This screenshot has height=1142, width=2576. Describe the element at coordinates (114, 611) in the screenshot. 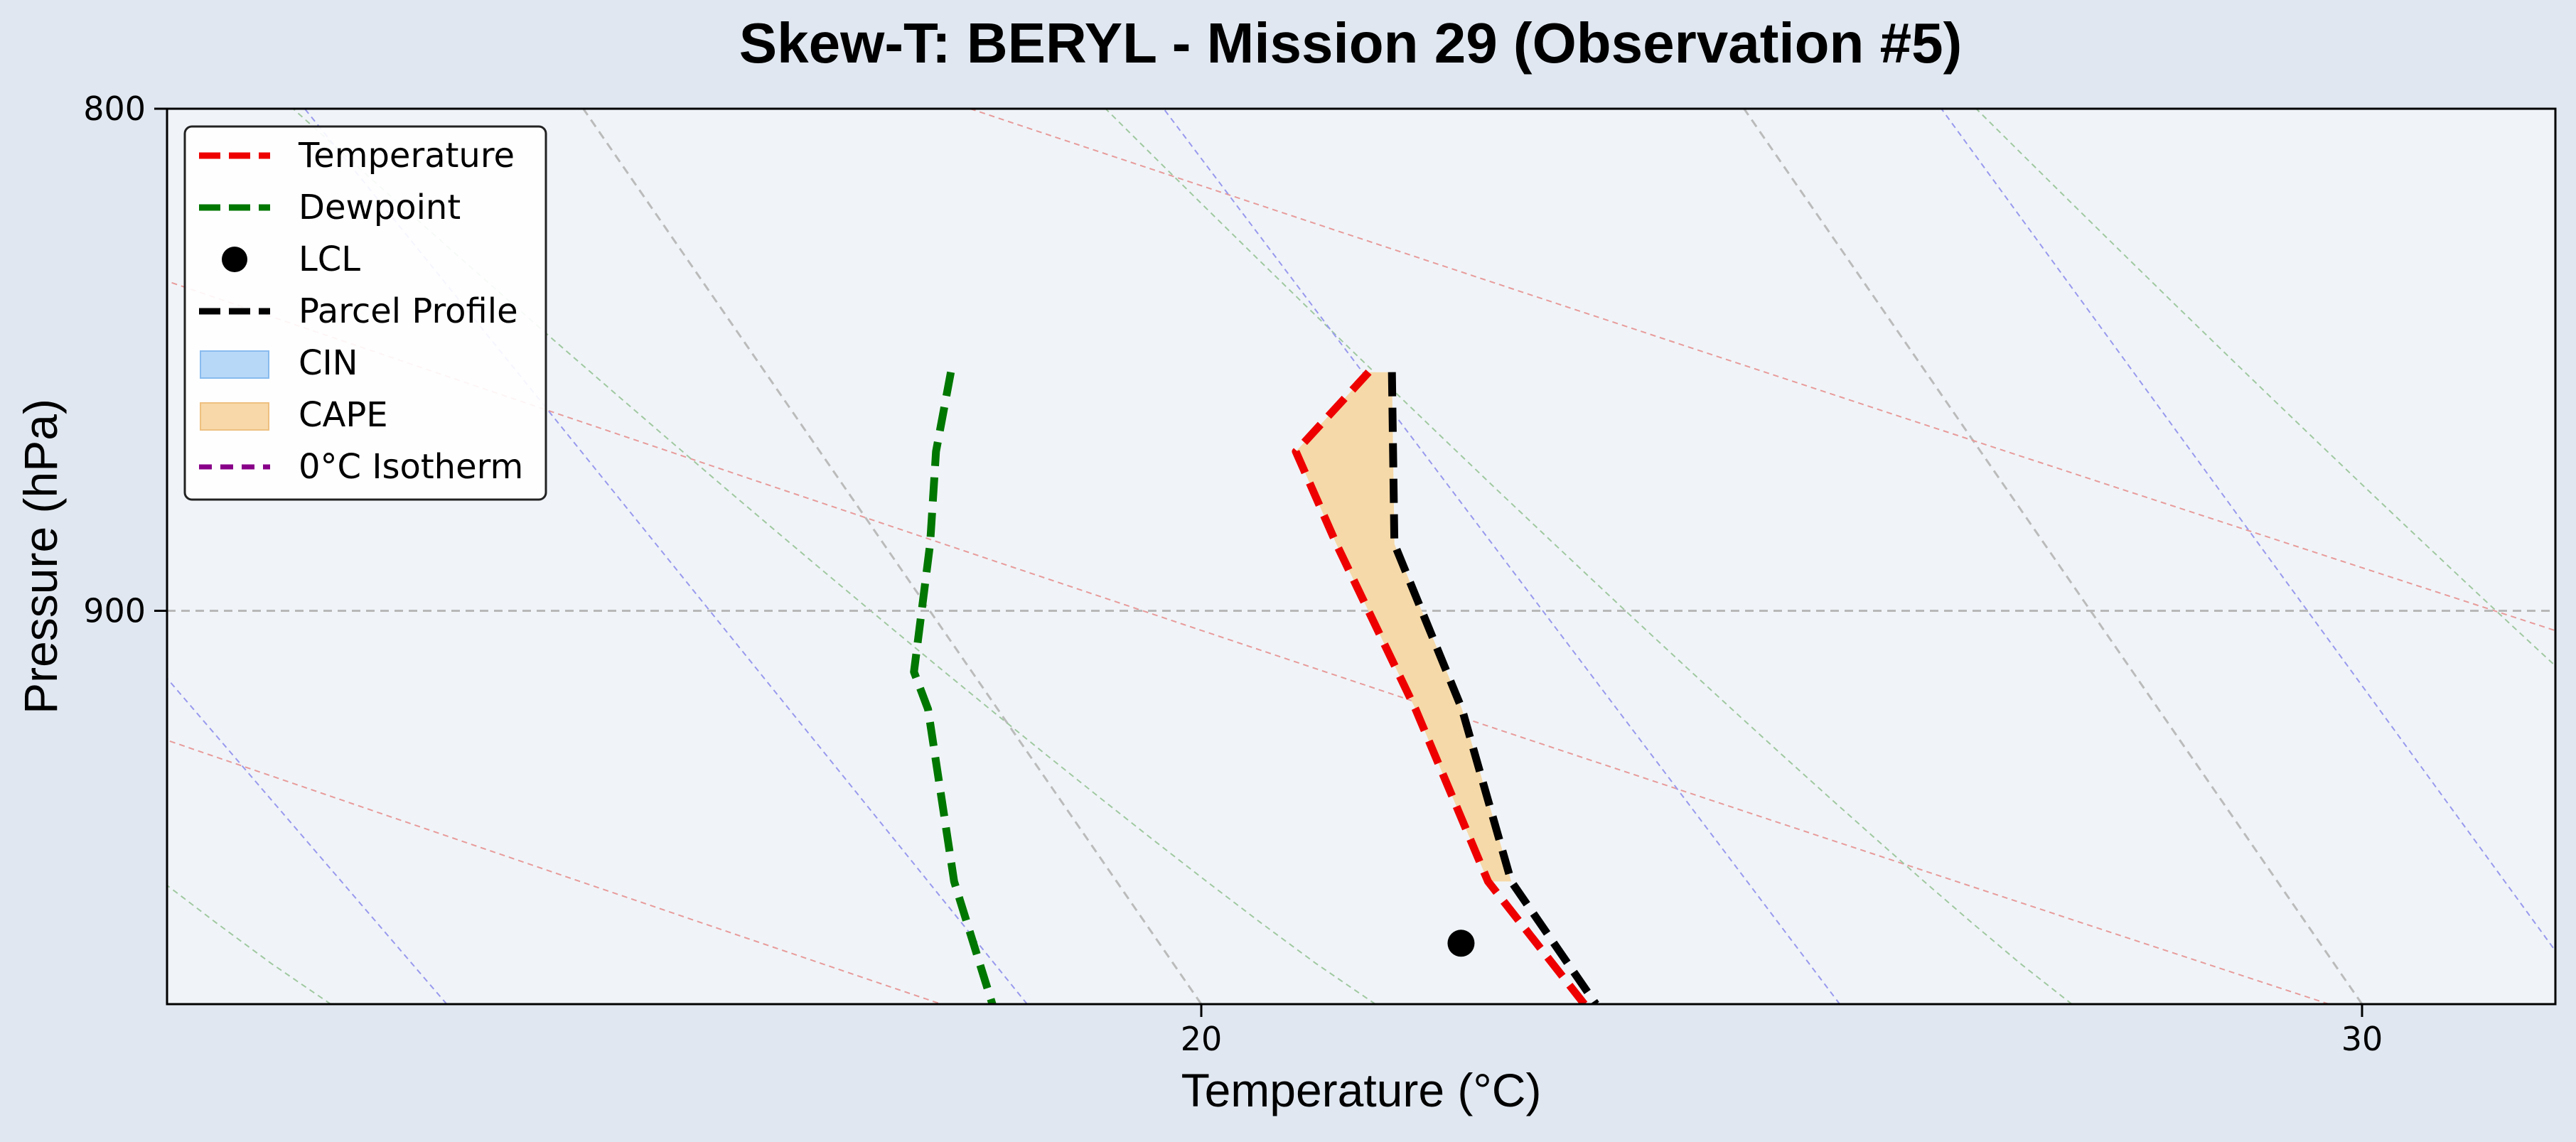

I see `y-tick-label: 900` at that location.